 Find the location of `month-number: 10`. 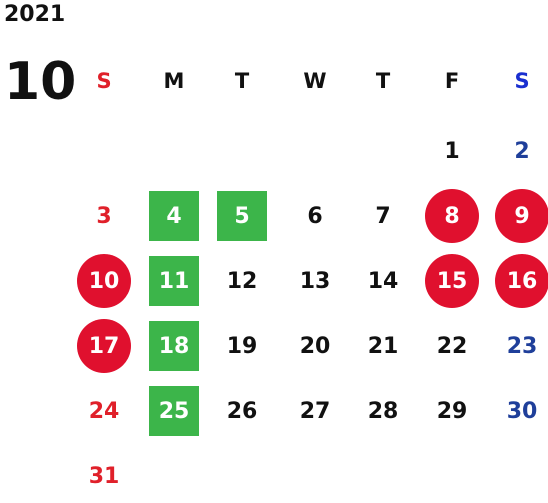

month-number: 10 is located at coordinates (40, 82).